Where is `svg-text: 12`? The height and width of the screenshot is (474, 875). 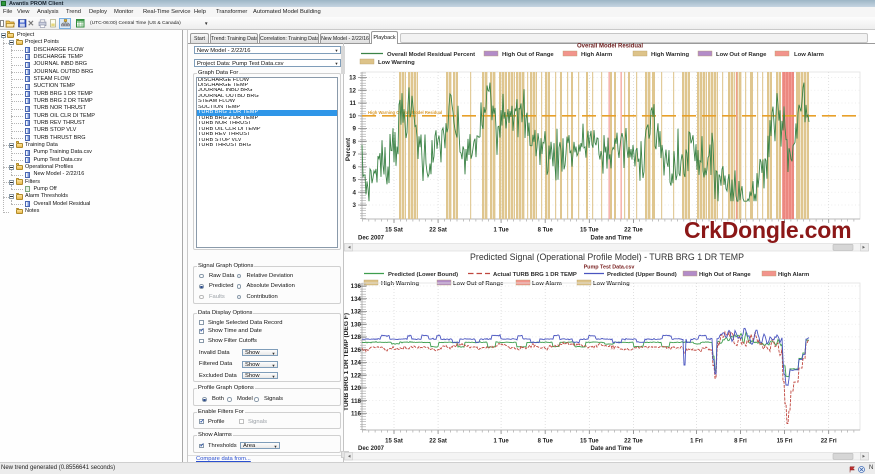
svg-text: 12 is located at coordinates (352, 91).